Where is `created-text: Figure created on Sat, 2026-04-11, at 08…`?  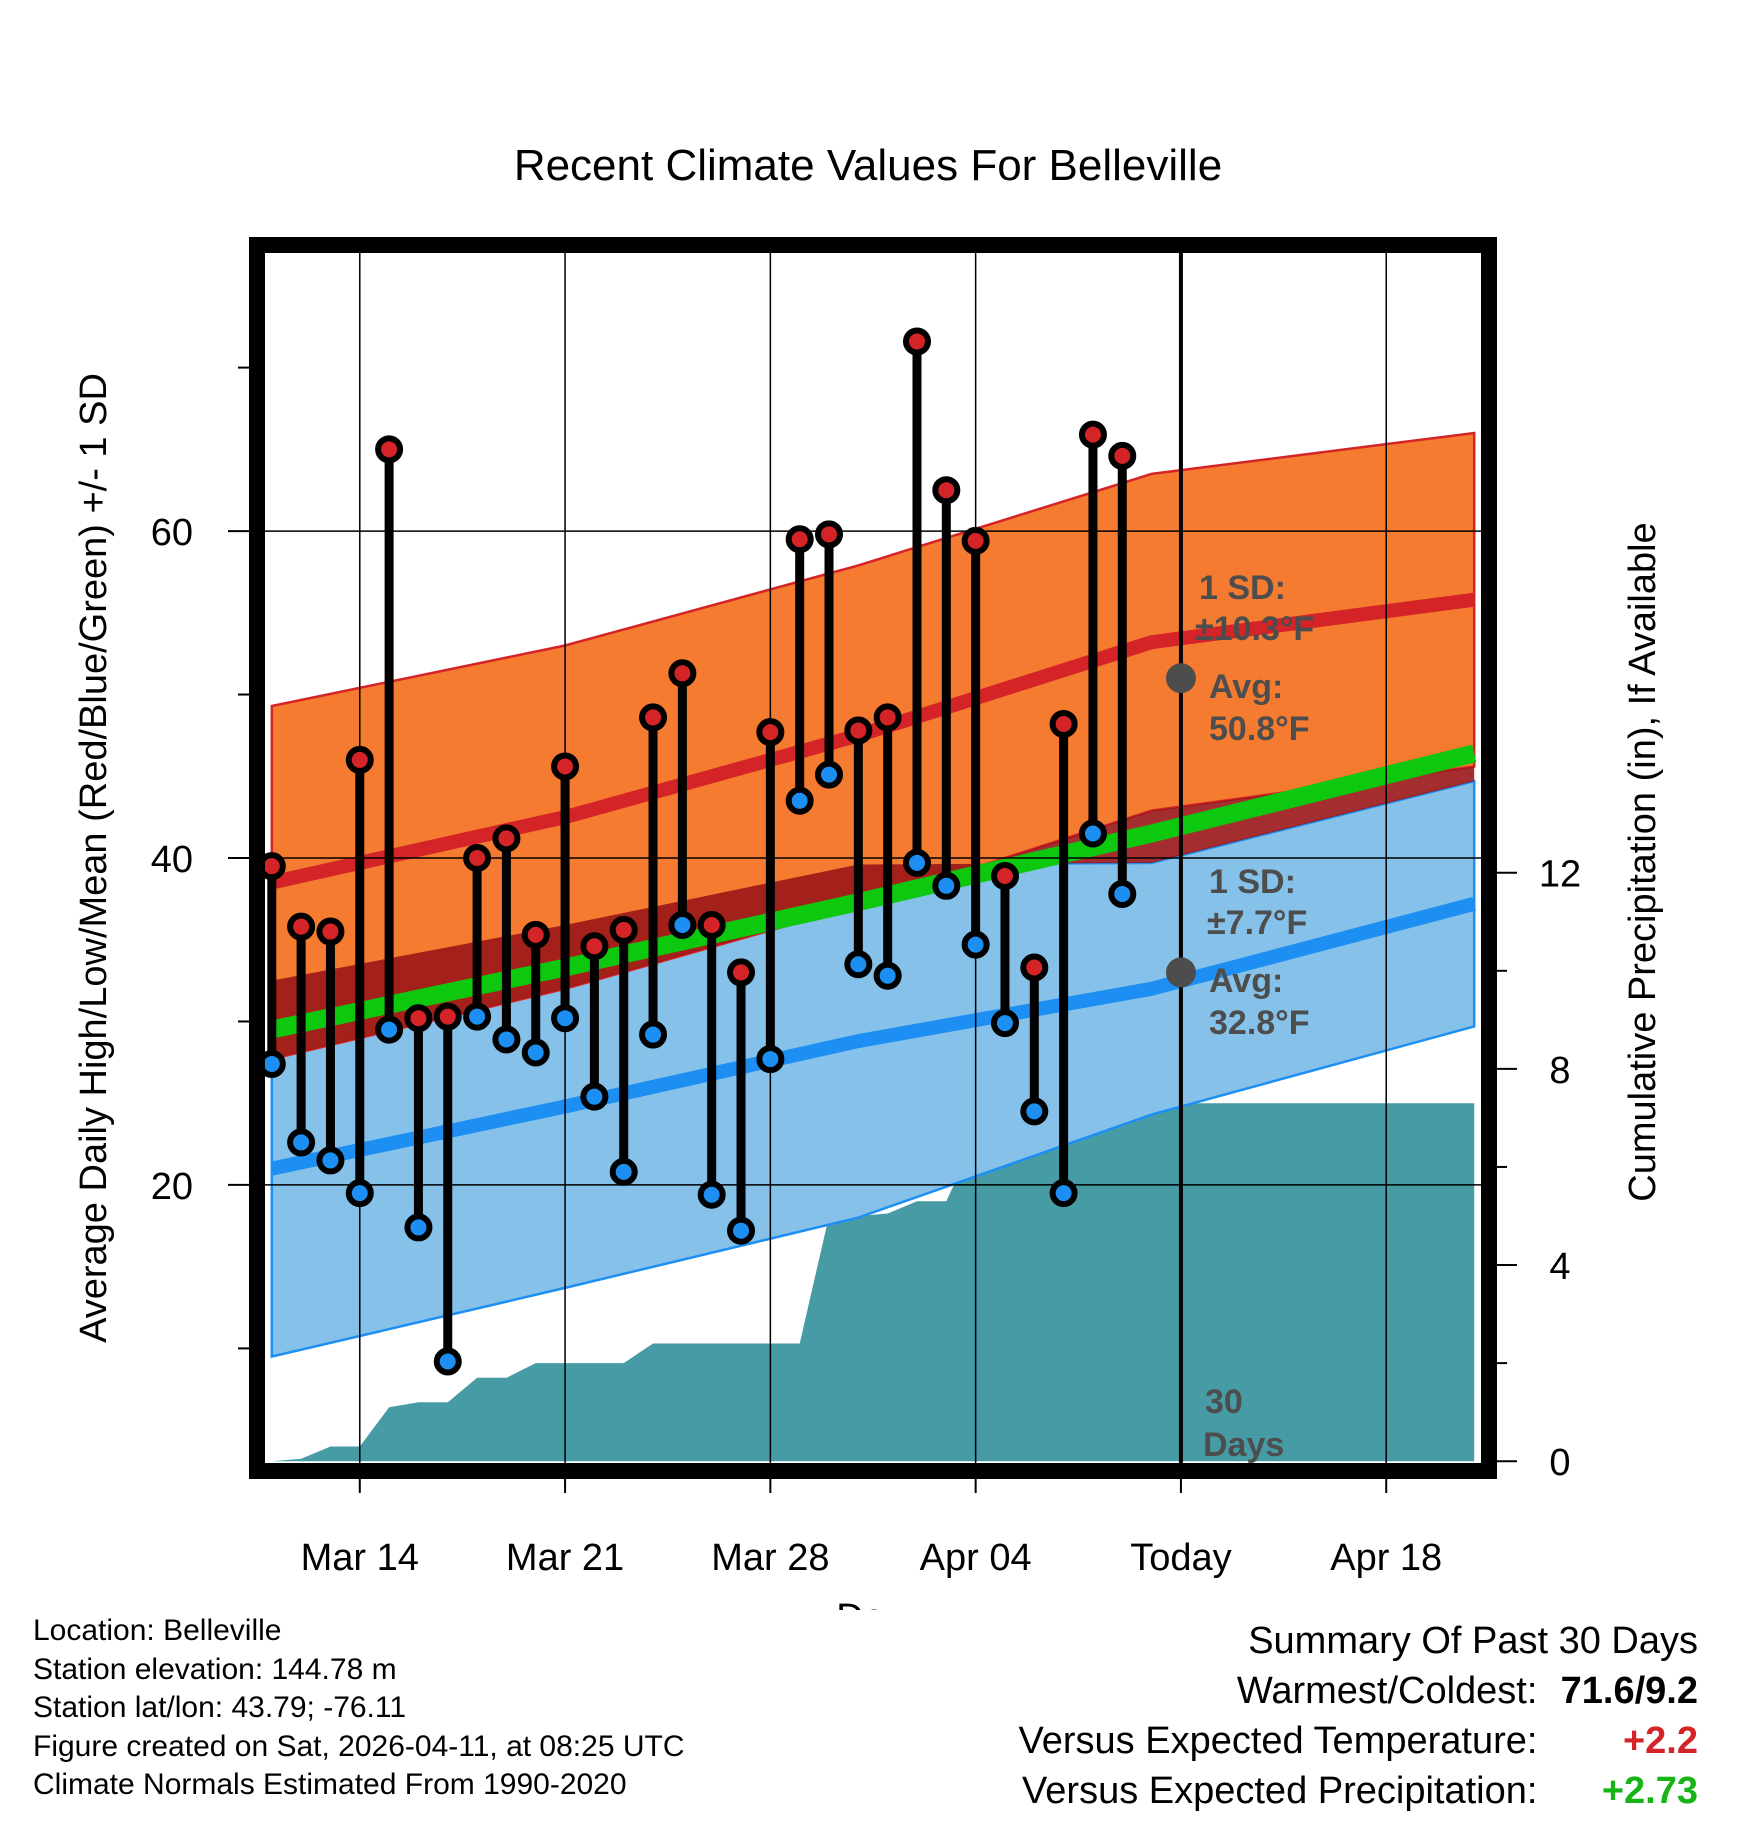
created-text: Figure created on Sat, 2026-04-11, at 08… is located at coordinates (359, 1746).